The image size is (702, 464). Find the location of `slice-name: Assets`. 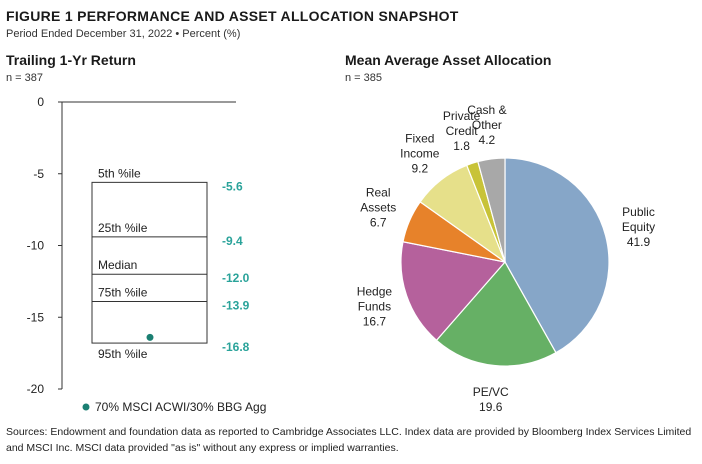

slice-name: Assets is located at coordinates (378, 207).